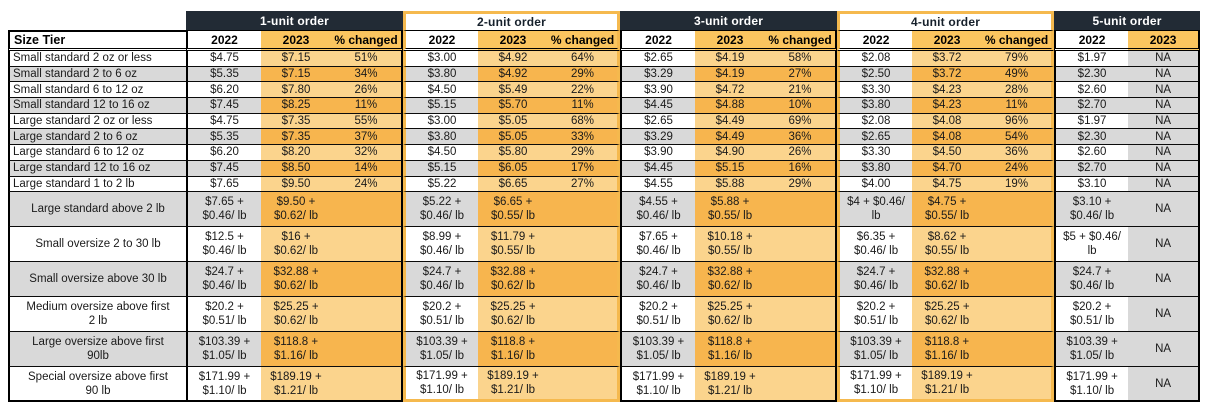 The image size is (1205, 404). What do you see at coordinates (947, 385) in the screenshot?
I see `price-2023-cell: $189.19 + $1.21/ lb` at bounding box center [947, 385].